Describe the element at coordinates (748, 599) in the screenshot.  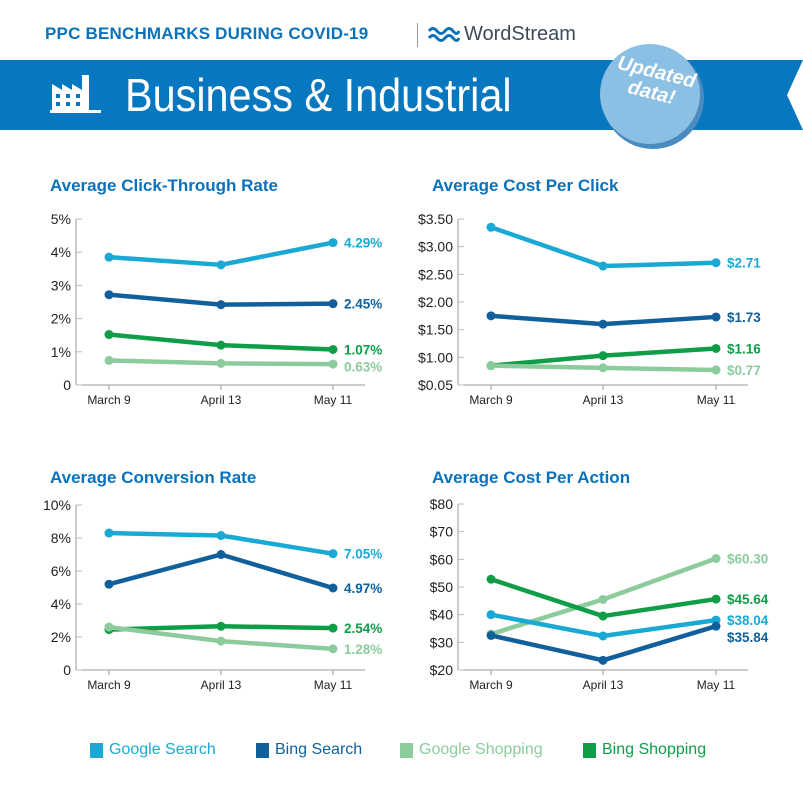
I see `end-value-label: $45.64` at that location.